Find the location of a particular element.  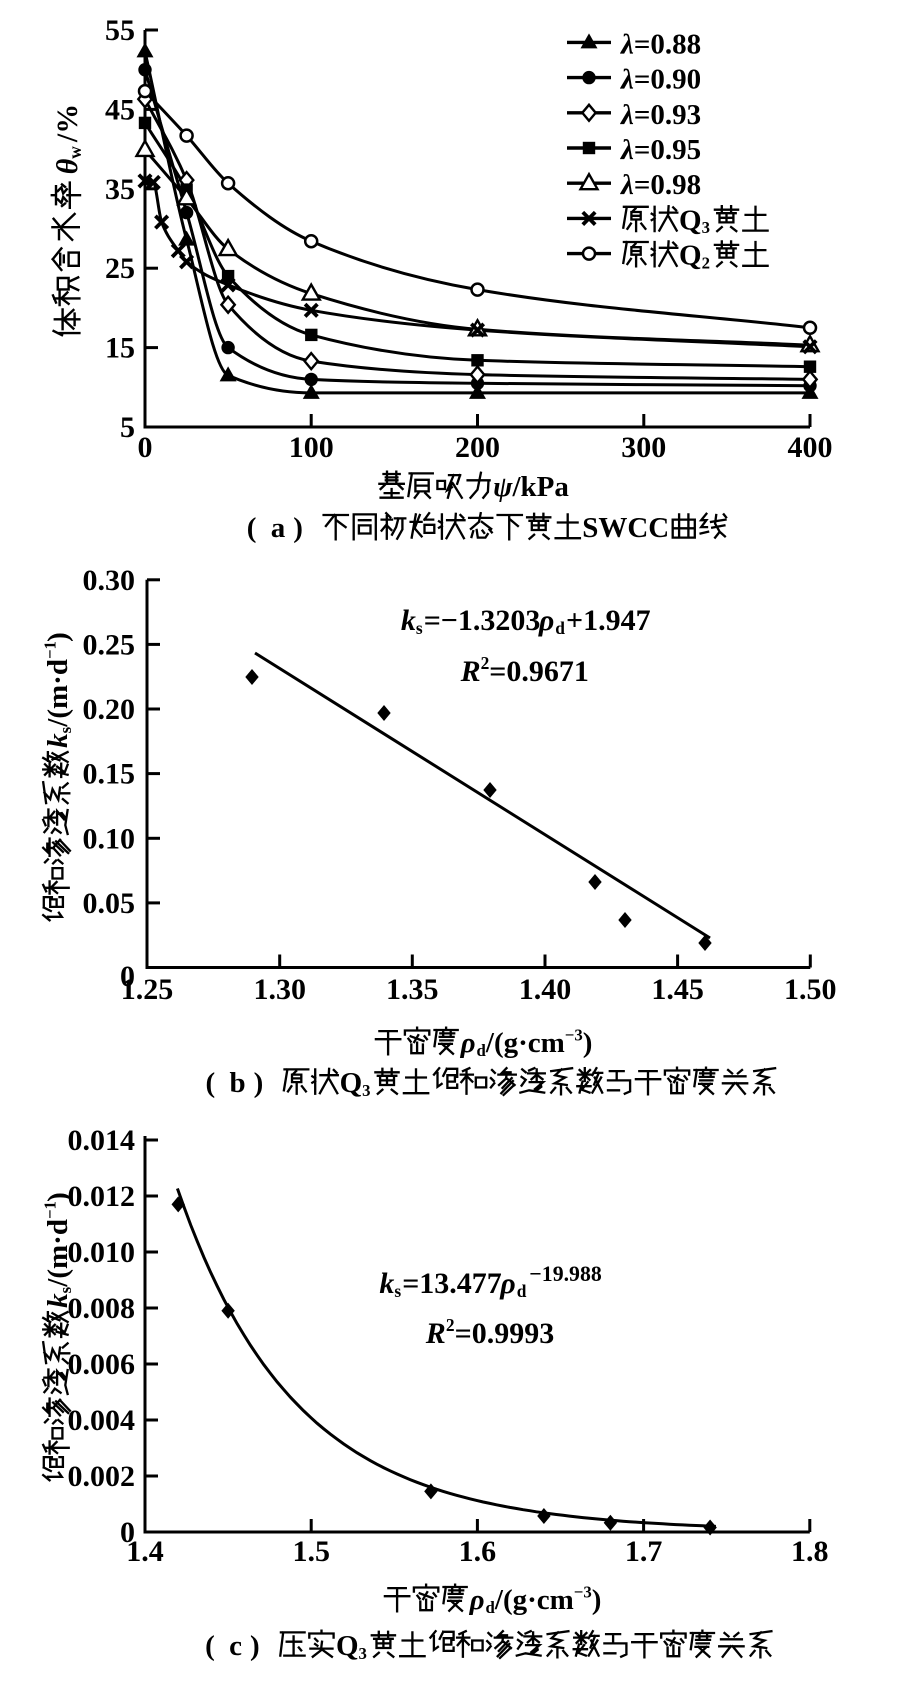

svg-text: 1.30 is located at coordinates (279, 989).